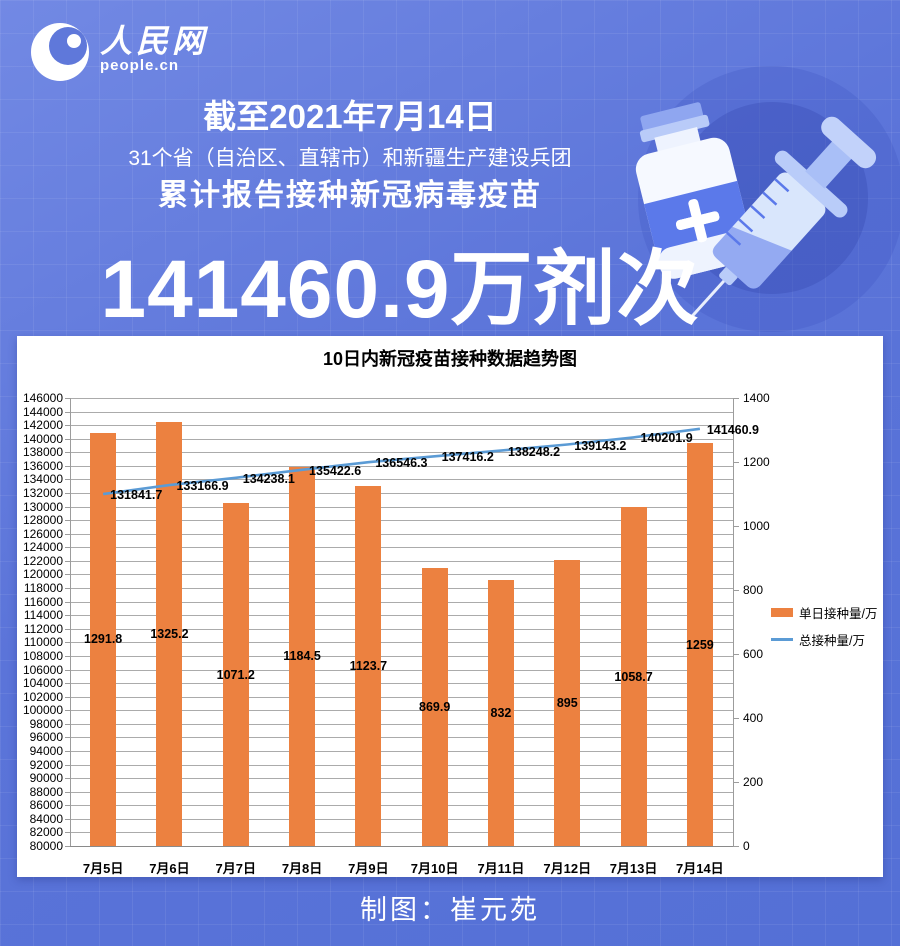  What do you see at coordinates (46, 737) in the screenshot?
I see `left-axis-tick-label: 96000` at bounding box center [46, 737].